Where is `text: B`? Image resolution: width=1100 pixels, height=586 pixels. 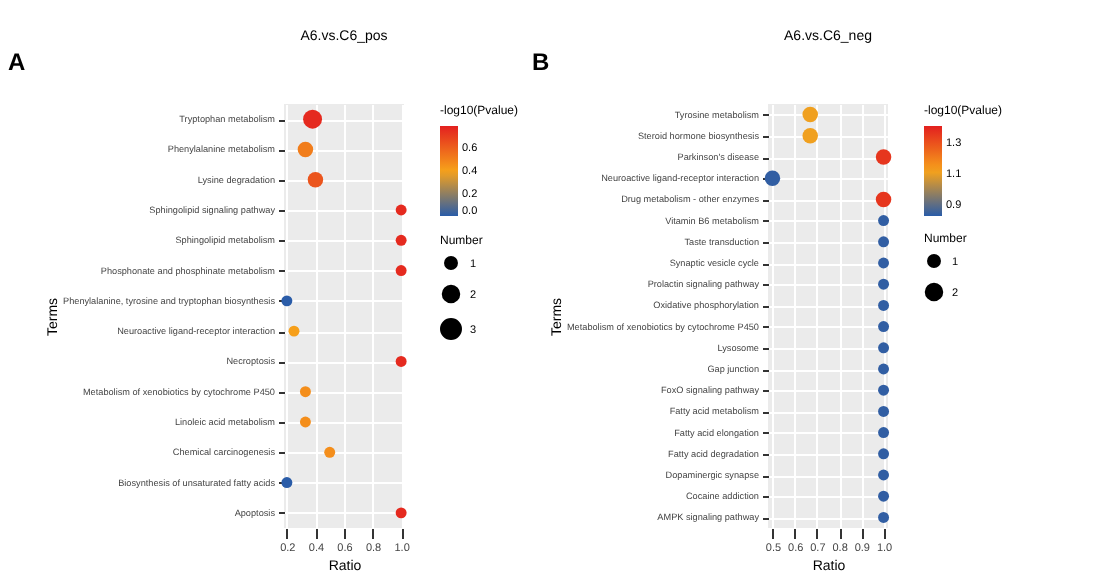 text: B is located at coordinates (541, 62).